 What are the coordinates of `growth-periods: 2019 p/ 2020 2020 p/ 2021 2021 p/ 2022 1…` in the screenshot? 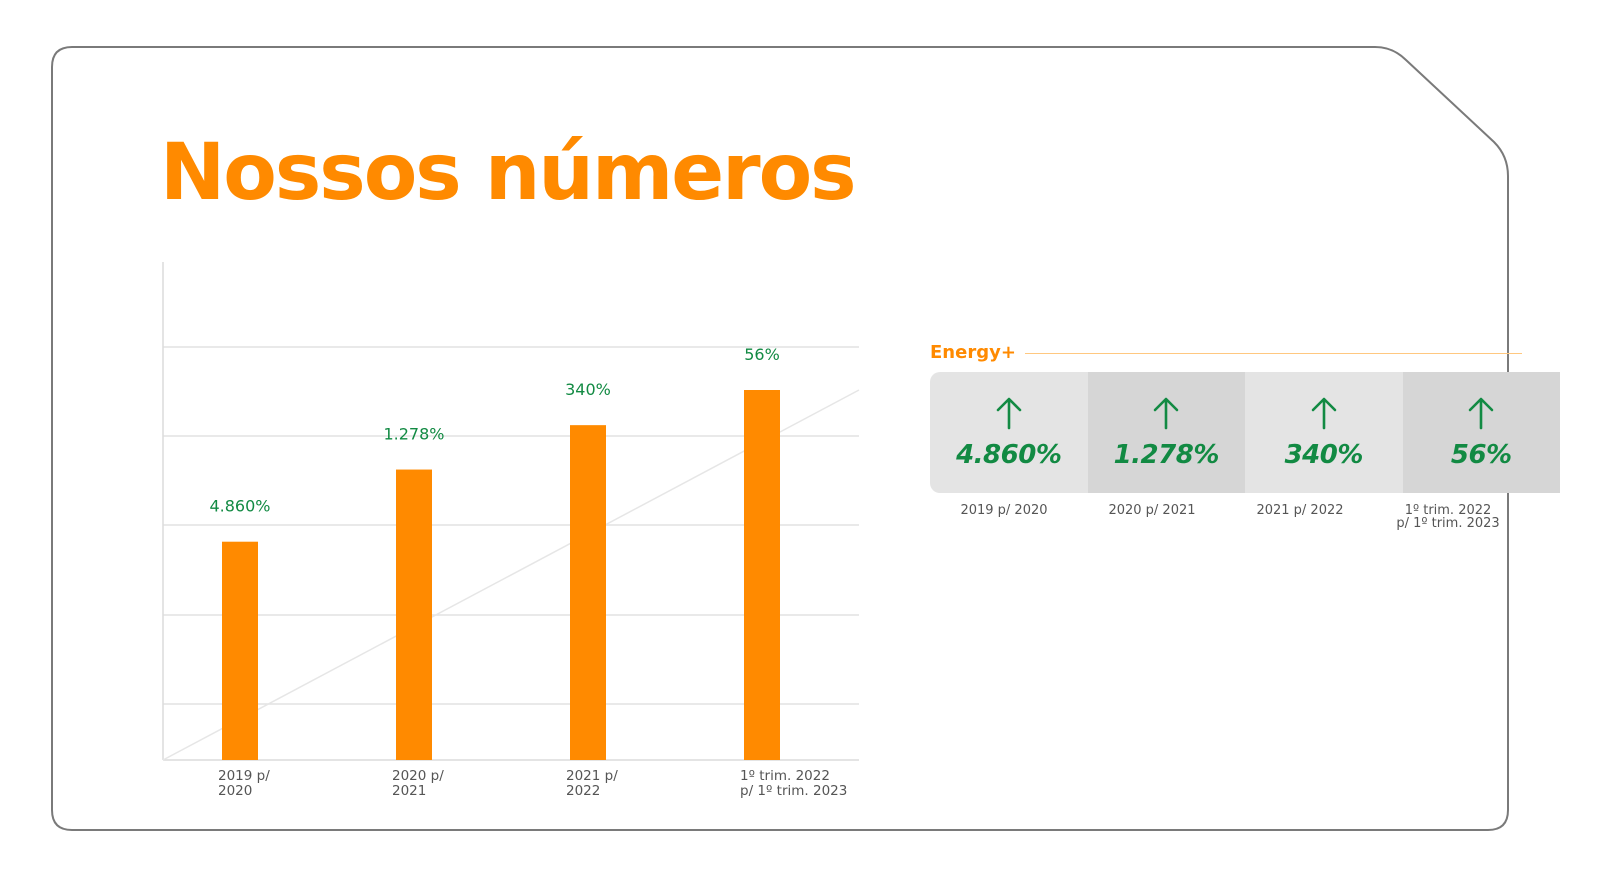 It's located at (1226, 517).